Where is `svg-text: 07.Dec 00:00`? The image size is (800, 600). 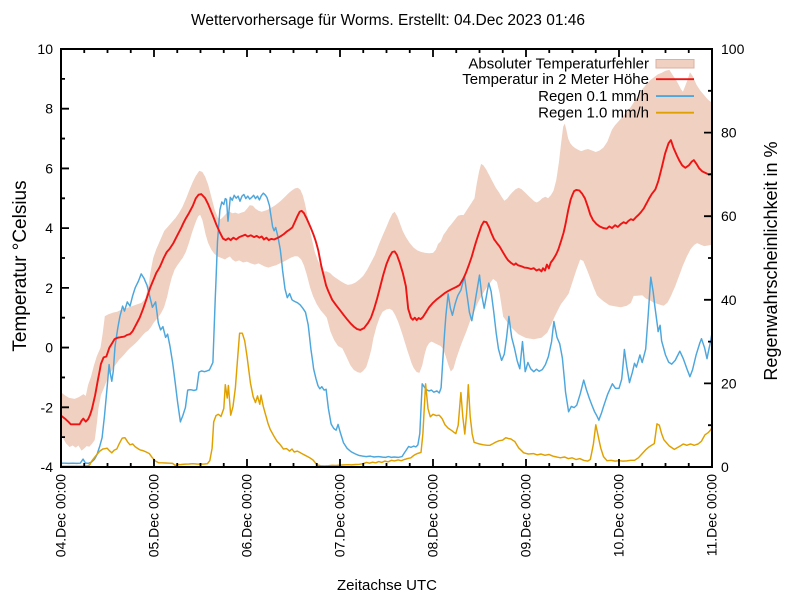
svg-text: 07.Dec 00:00 is located at coordinates (340, 515).